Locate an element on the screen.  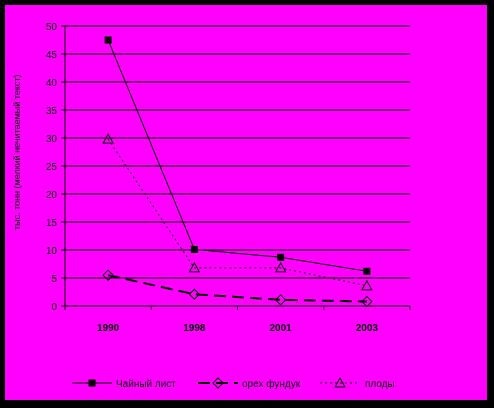
y-axis-label: тыс. тонн (мелкий нечитаемый текст) is located at coordinates (17, 153).